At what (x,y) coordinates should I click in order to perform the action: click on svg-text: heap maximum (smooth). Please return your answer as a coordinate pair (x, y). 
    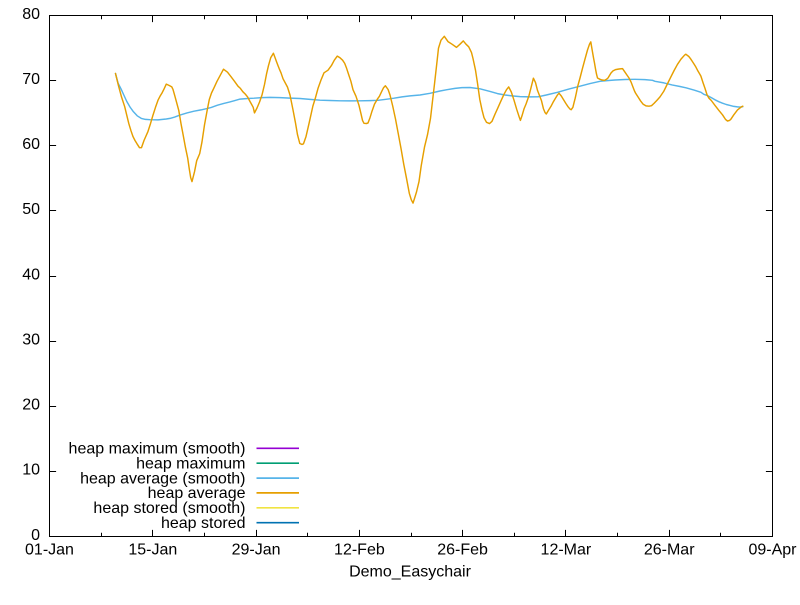
    Looking at the image, I should click on (157, 449).